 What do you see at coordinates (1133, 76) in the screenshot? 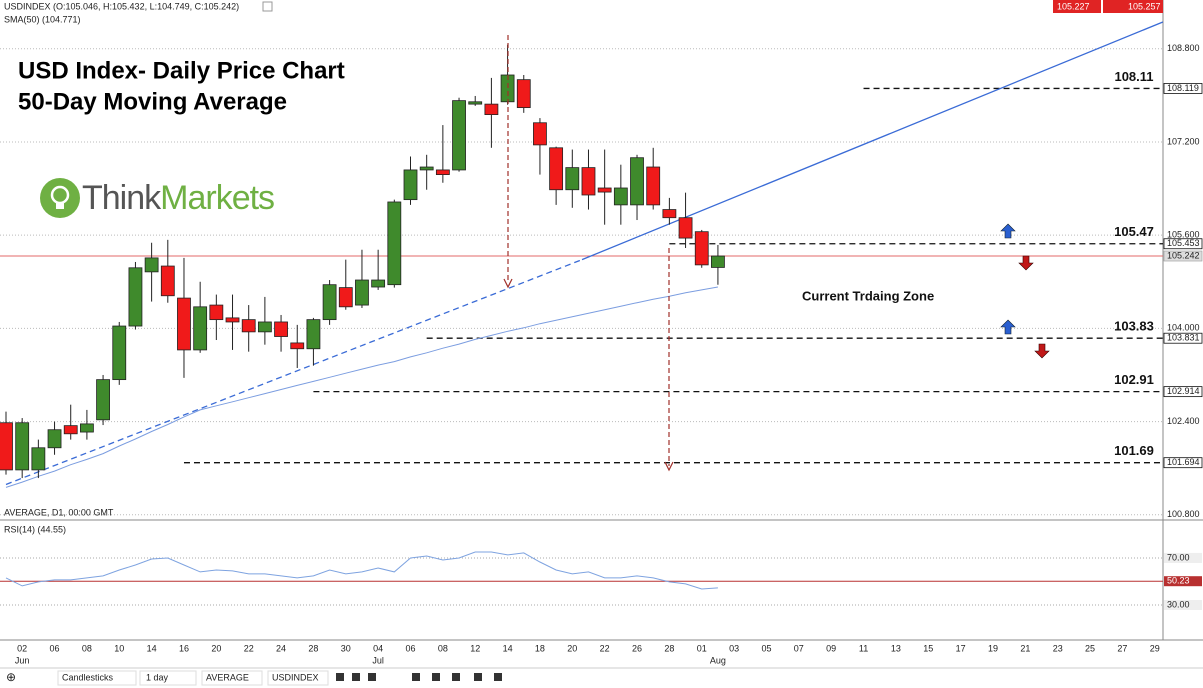
I see `level-label: 108.11` at bounding box center [1133, 76].